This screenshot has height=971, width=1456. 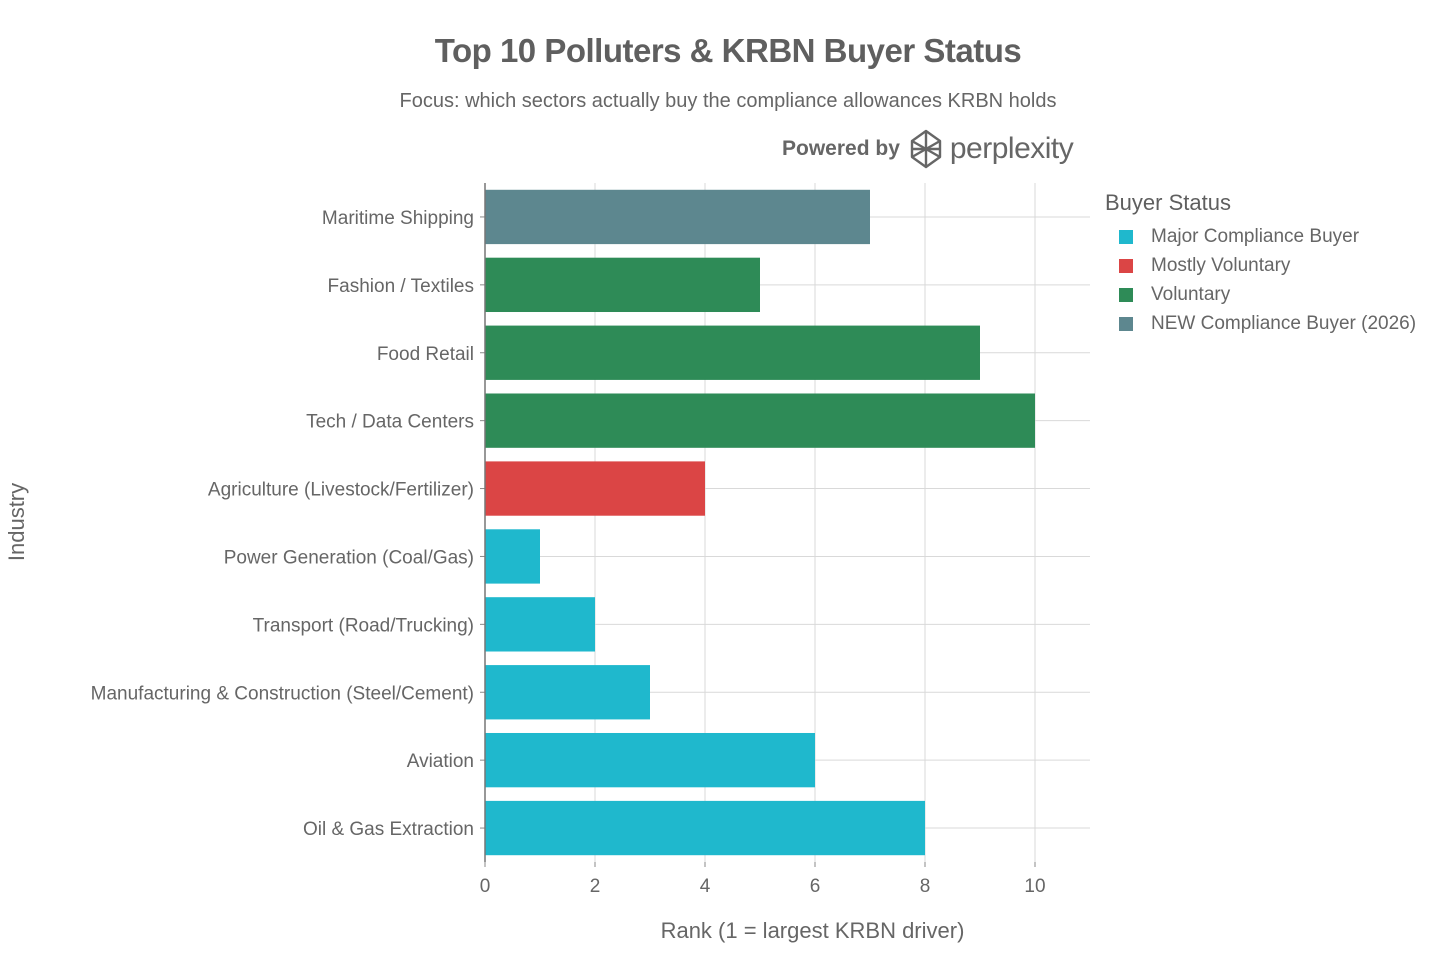 I want to click on category-label: Power Generation (Coal/Gas), so click(x=349, y=557).